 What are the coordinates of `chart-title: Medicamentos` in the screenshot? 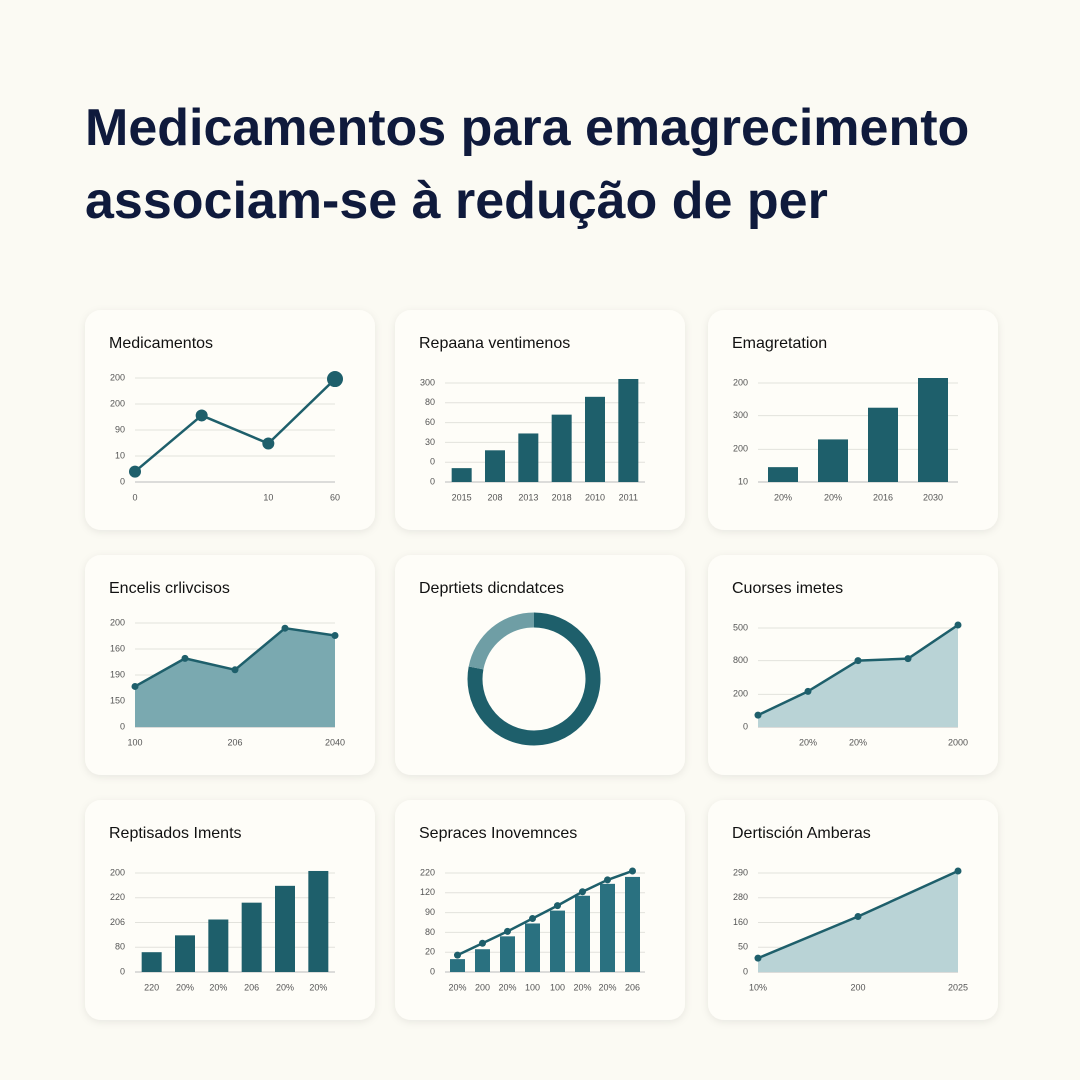 It's located at (161, 343).